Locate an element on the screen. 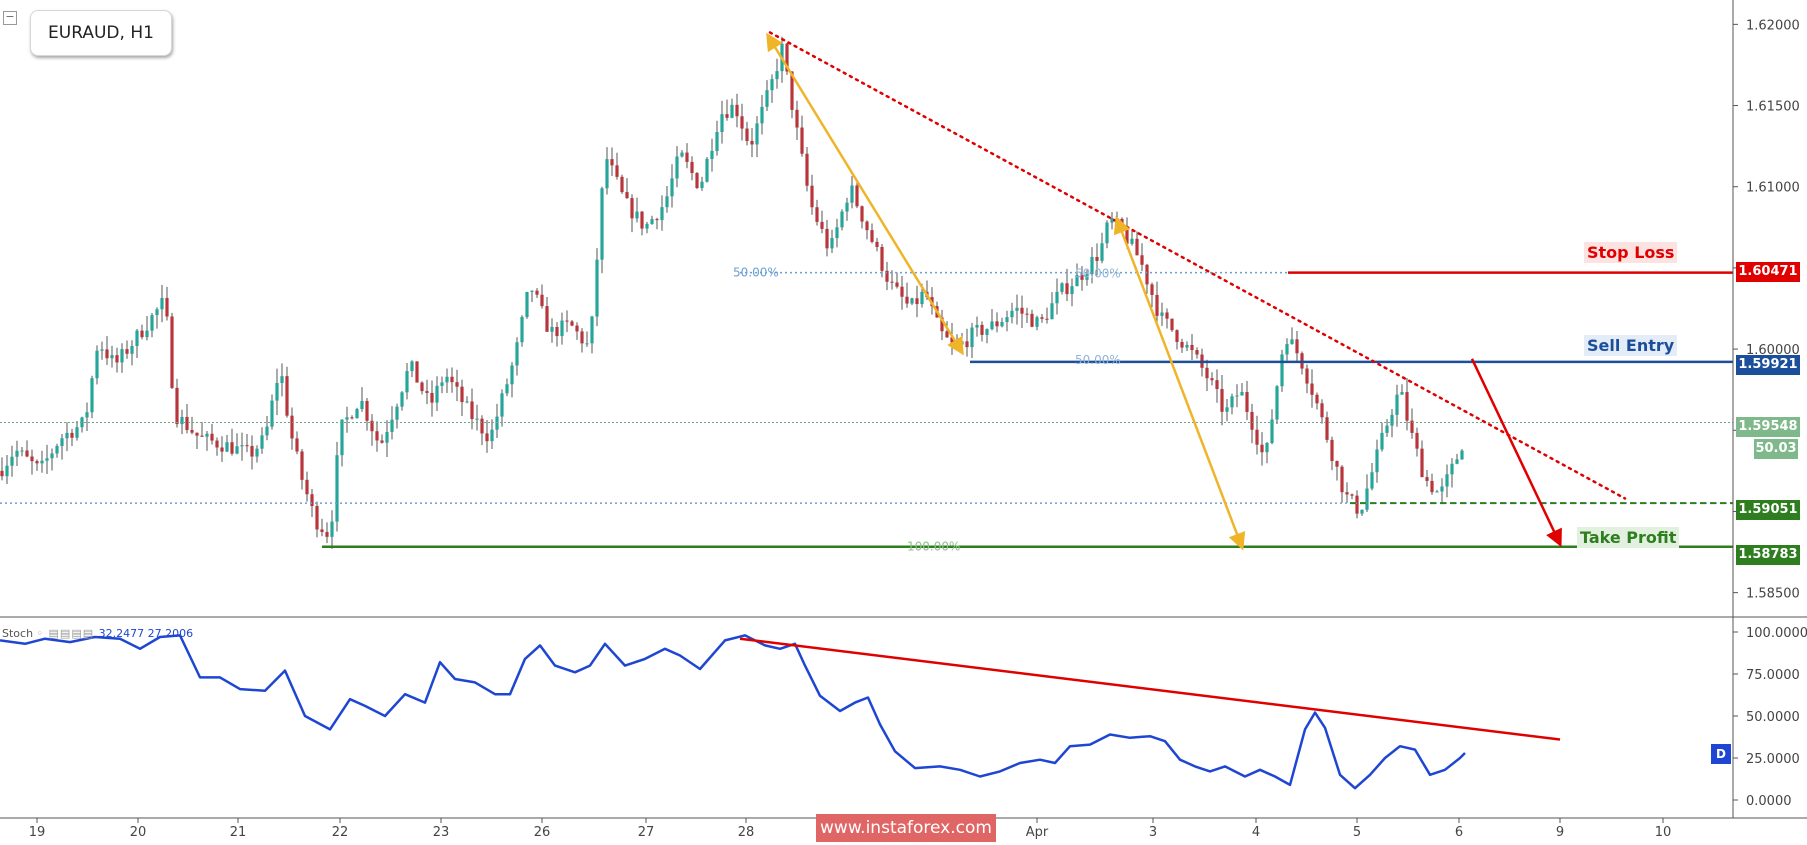  symbol-label: EURAUD, H1 is located at coordinates (101, 33).